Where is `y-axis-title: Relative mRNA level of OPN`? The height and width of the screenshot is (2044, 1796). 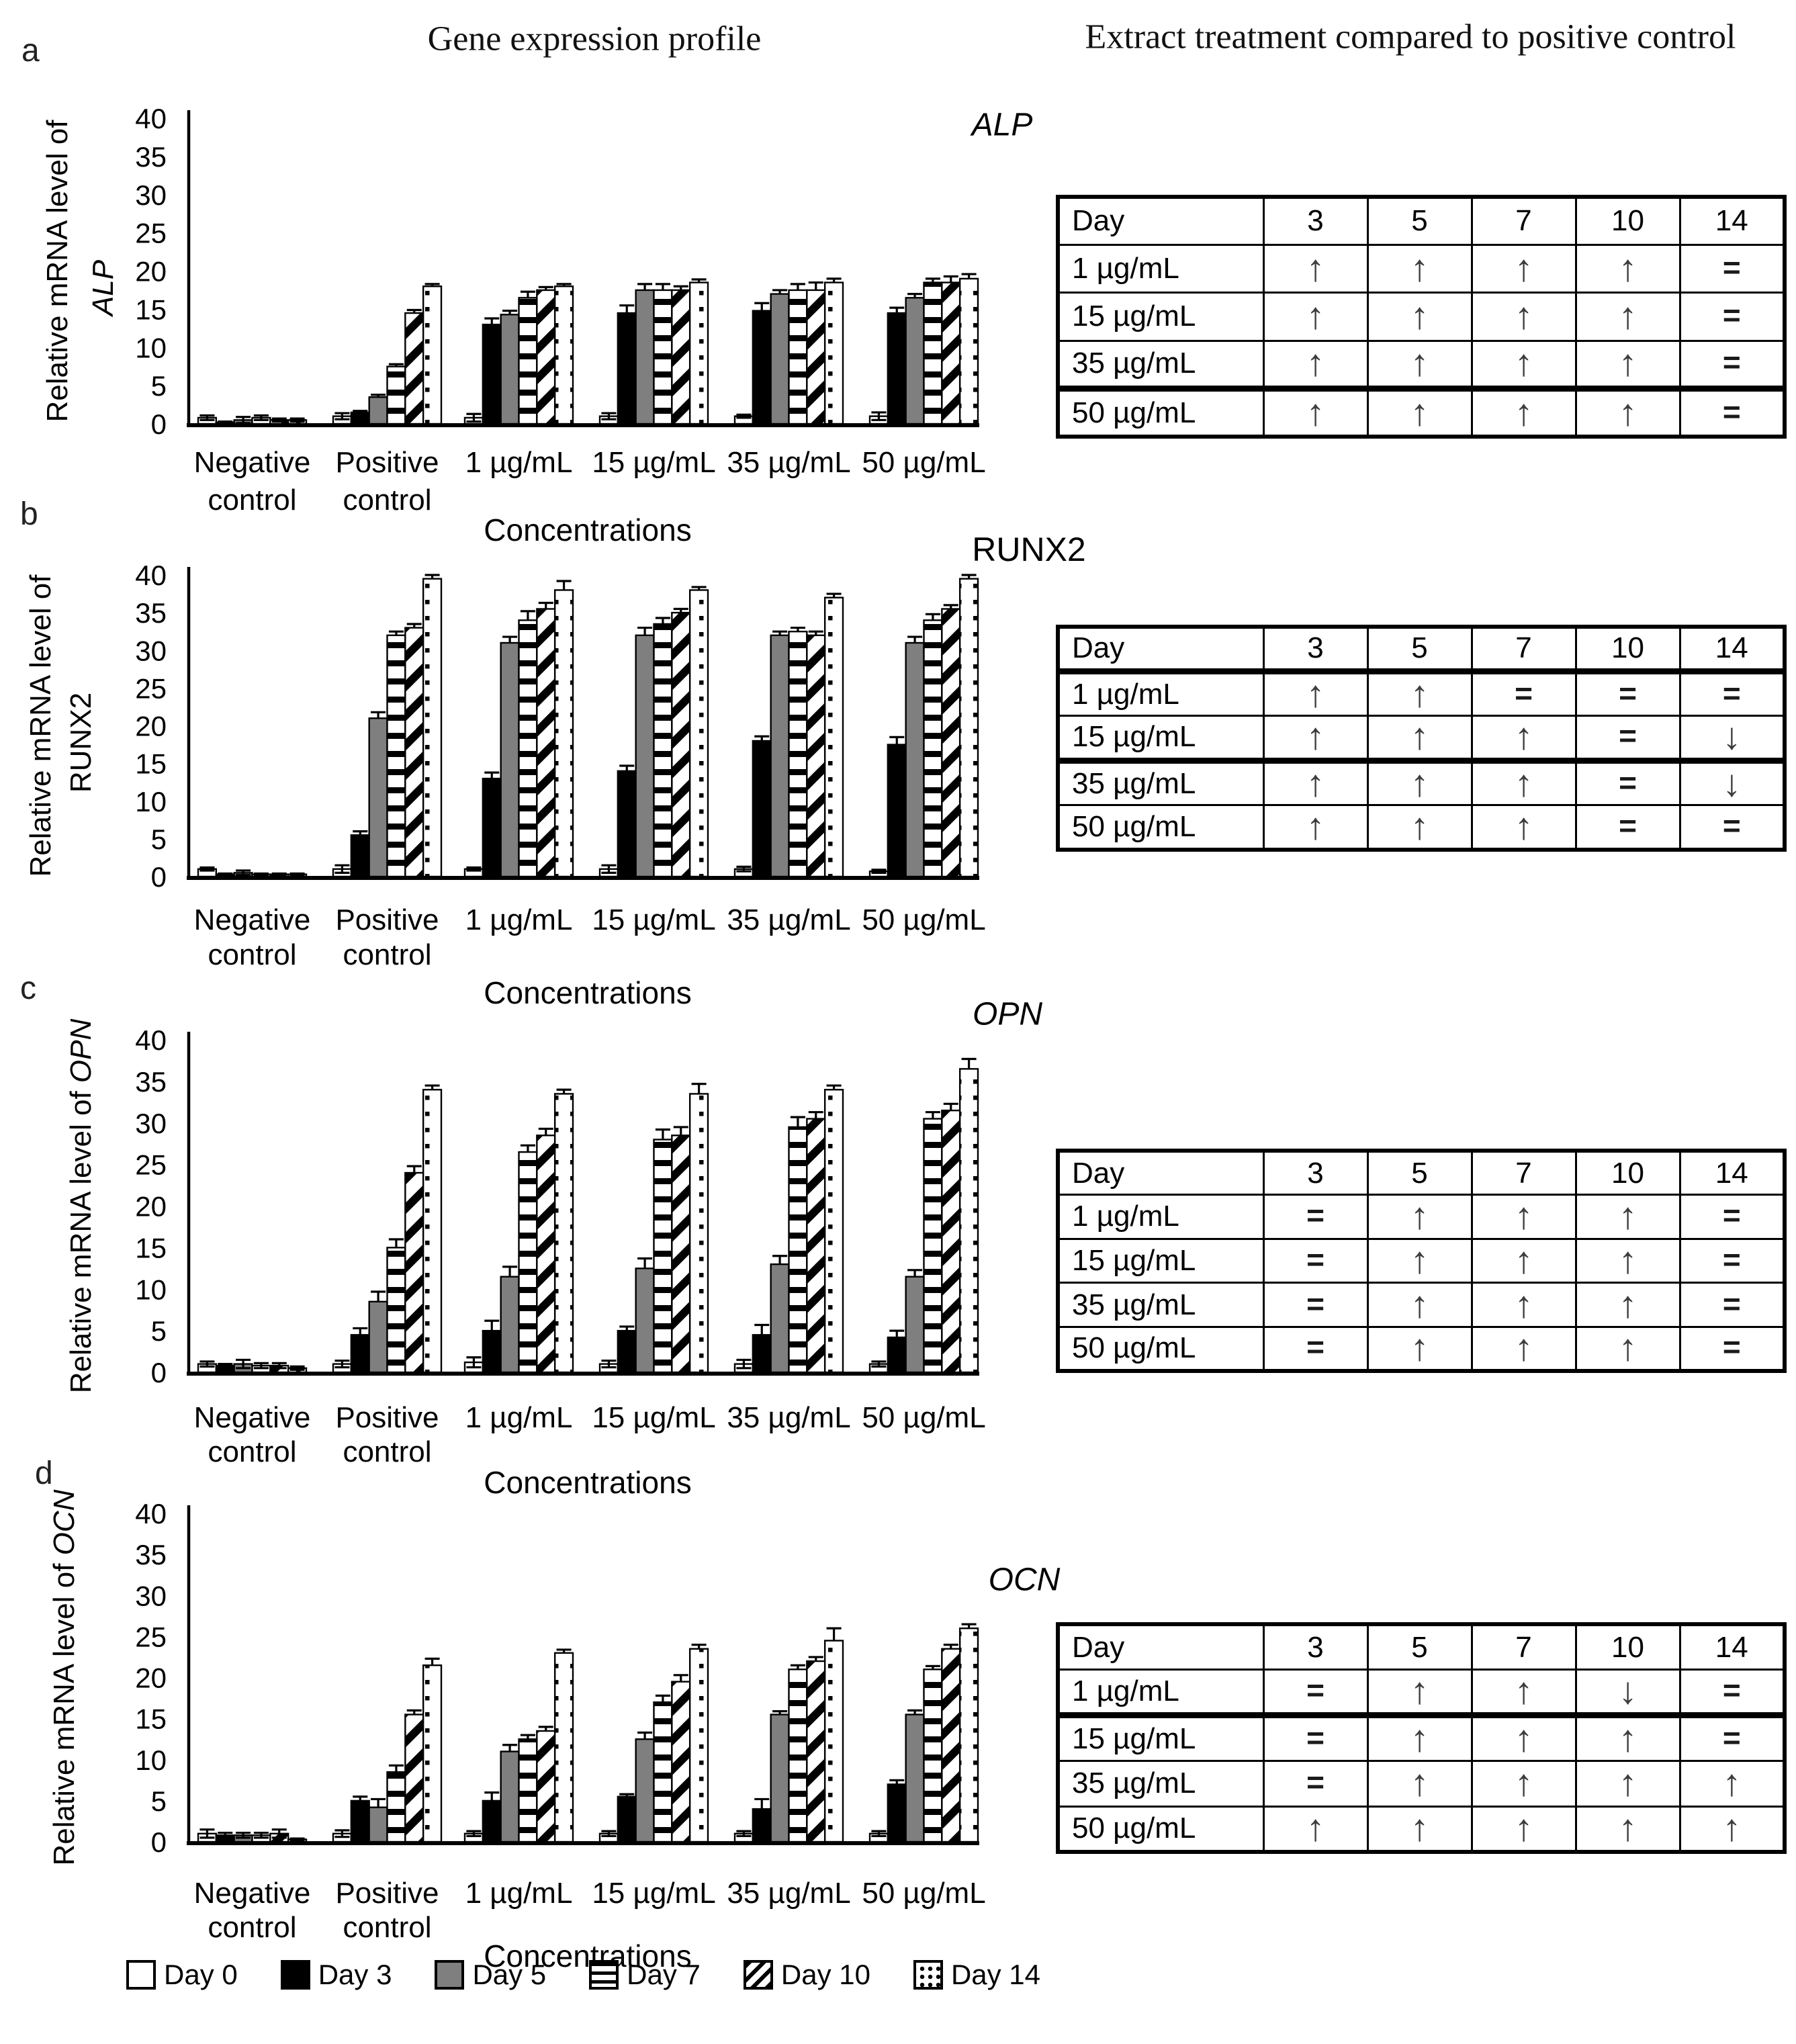
y-axis-title: Relative mRNA level of OPN is located at coordinates (80, 1207).